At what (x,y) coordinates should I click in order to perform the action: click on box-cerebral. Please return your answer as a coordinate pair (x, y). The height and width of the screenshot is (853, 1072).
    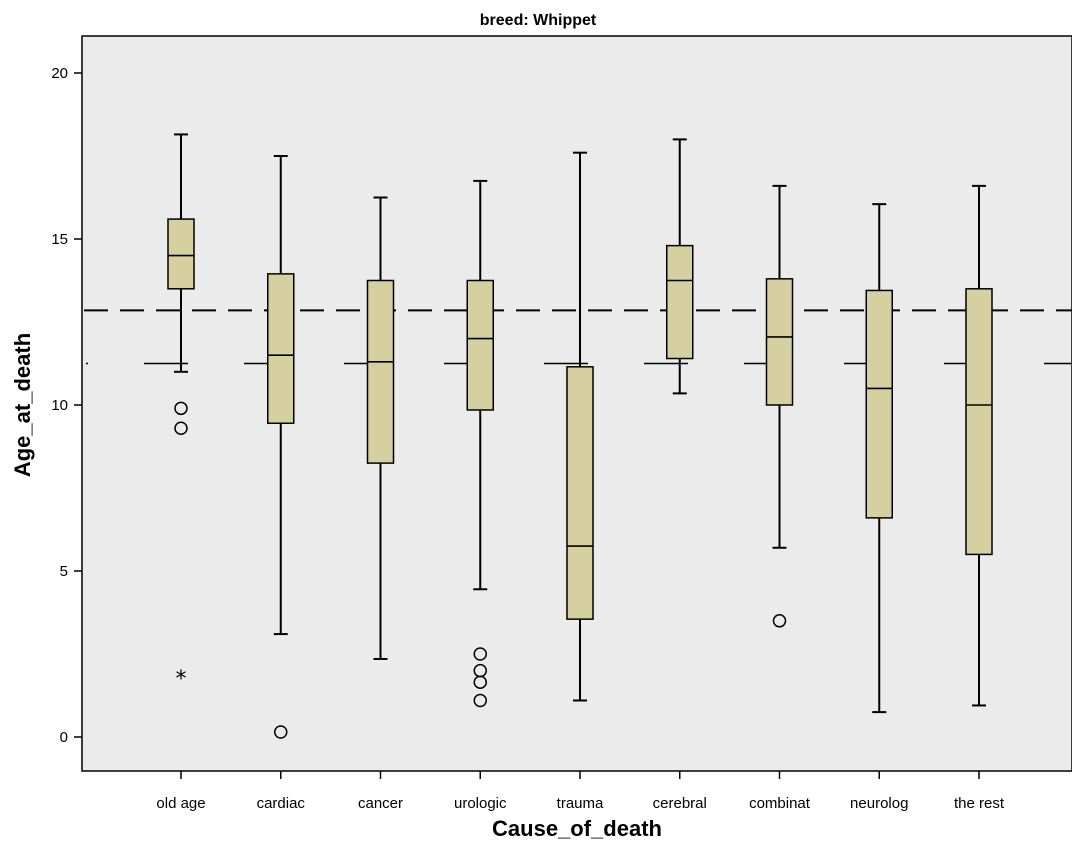
    Looking at the image, I should click on (680, 266).